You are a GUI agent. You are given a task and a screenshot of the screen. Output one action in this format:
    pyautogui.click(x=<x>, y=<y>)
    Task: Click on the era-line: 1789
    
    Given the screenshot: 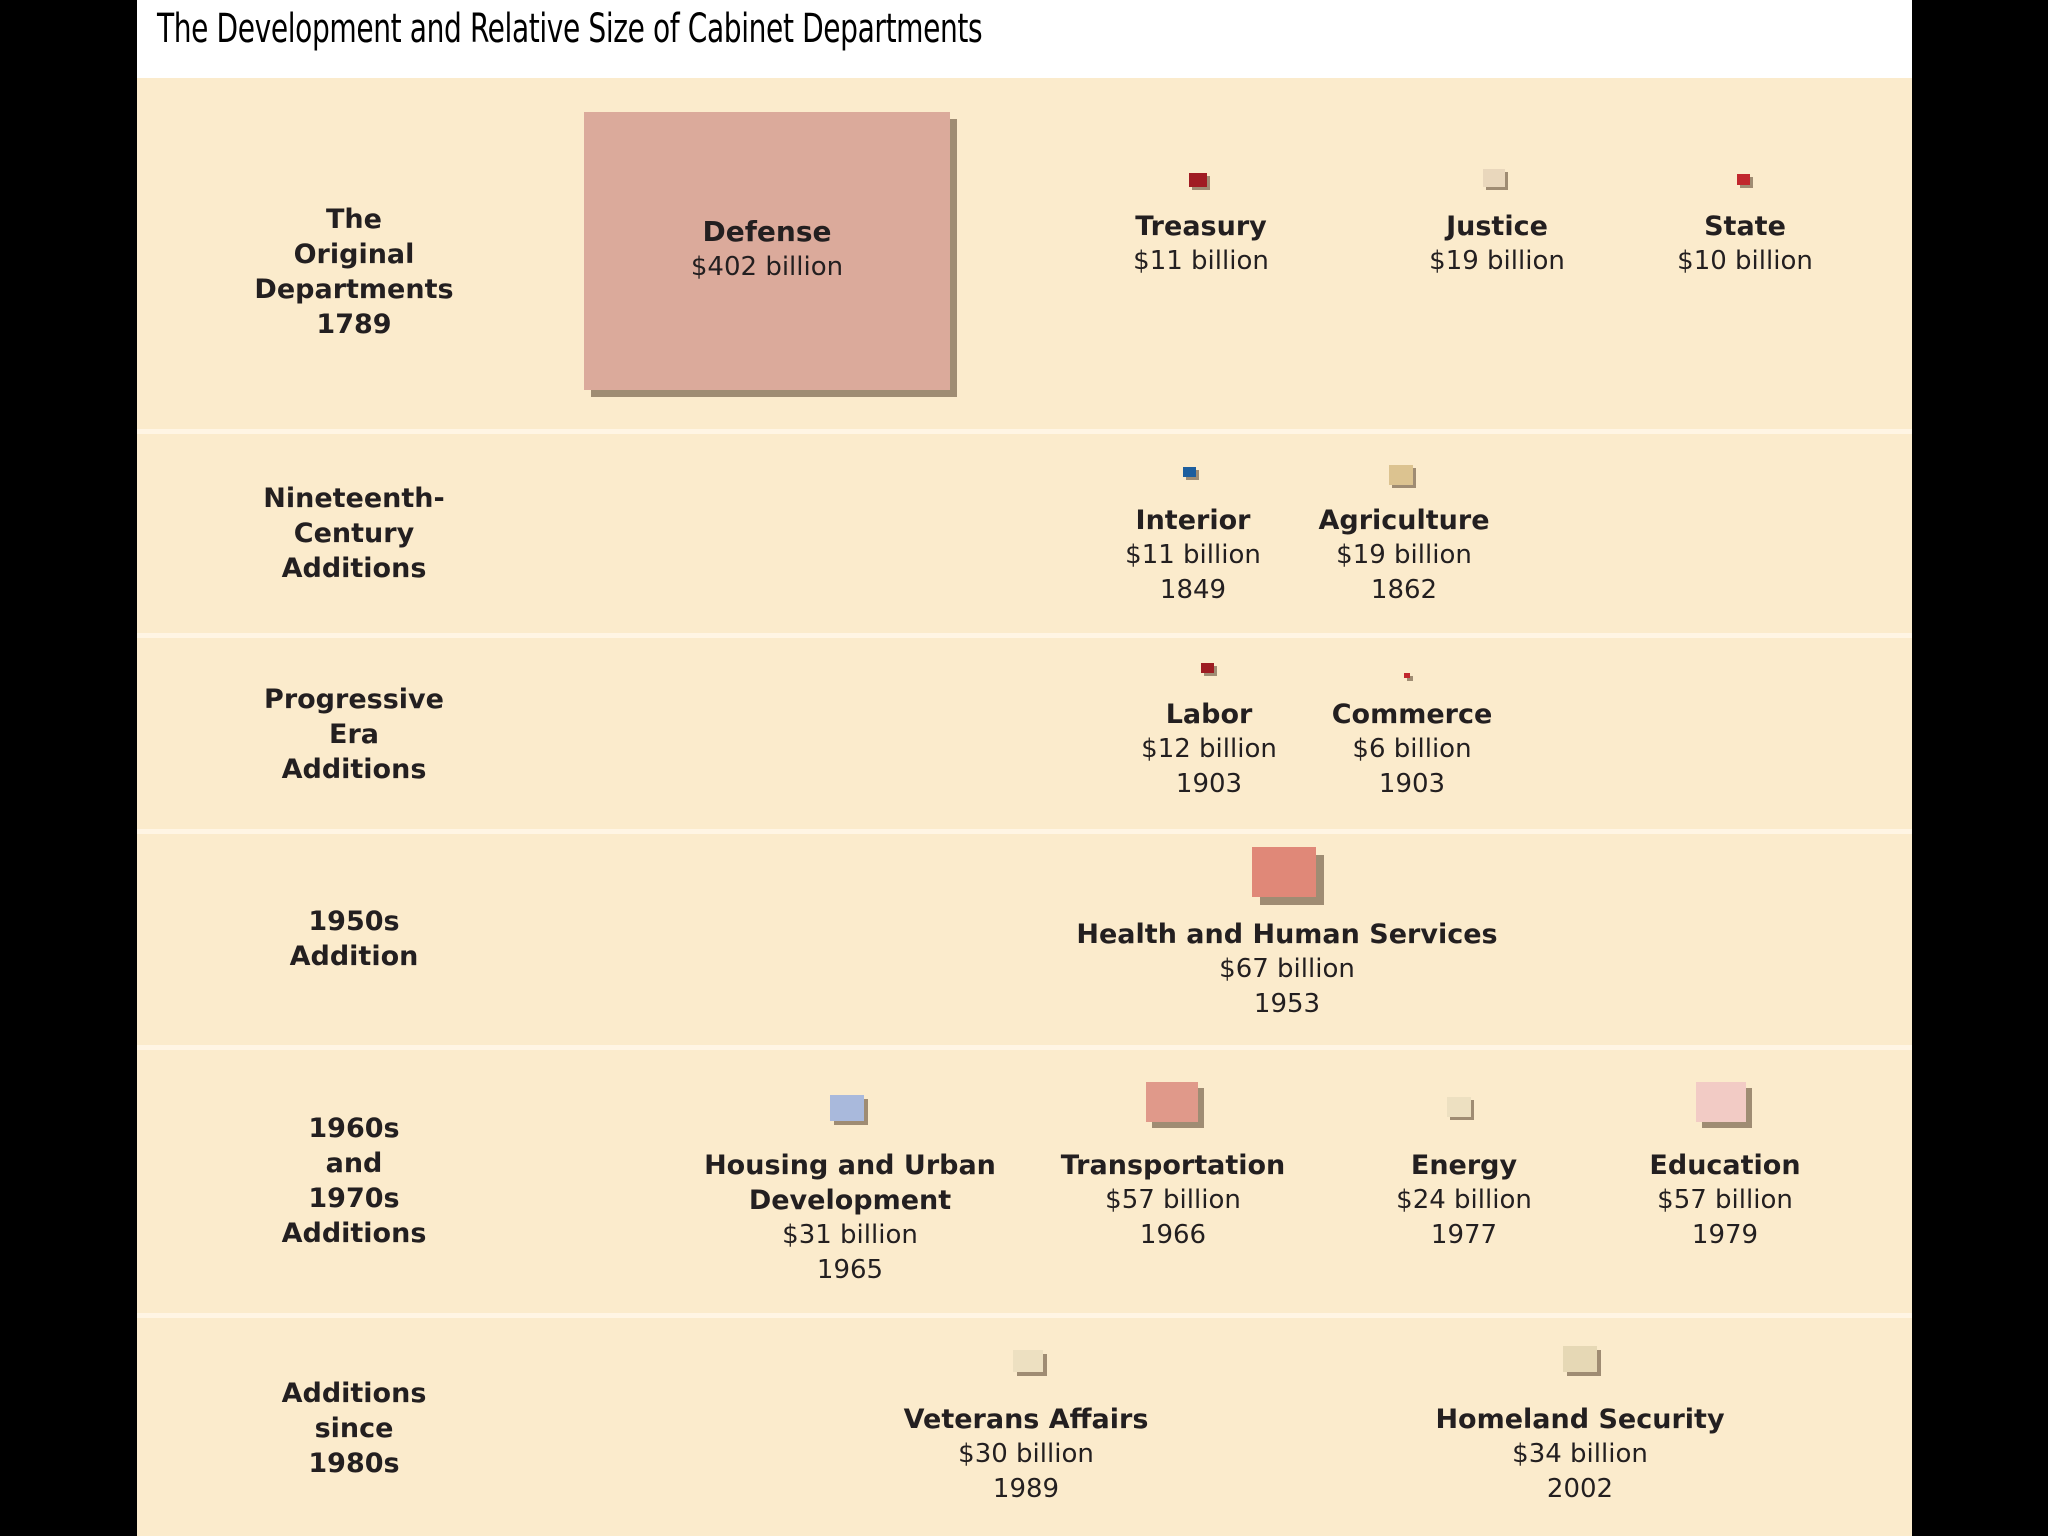 What is the action you would take?
    pyautogui.click(x=354, y=324)
    